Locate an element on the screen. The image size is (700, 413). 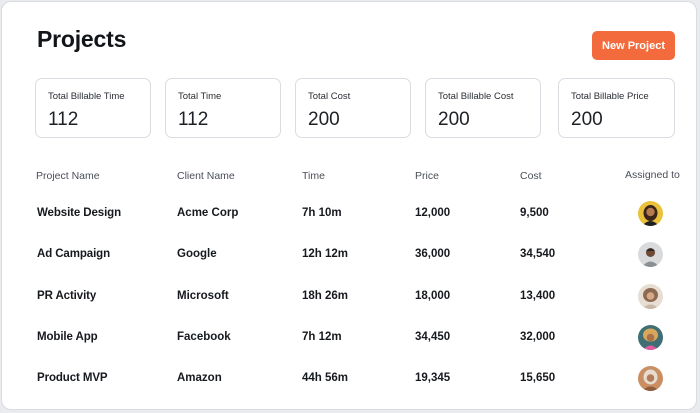
time-value: 7h 10m is located at coordinates (322, 213).